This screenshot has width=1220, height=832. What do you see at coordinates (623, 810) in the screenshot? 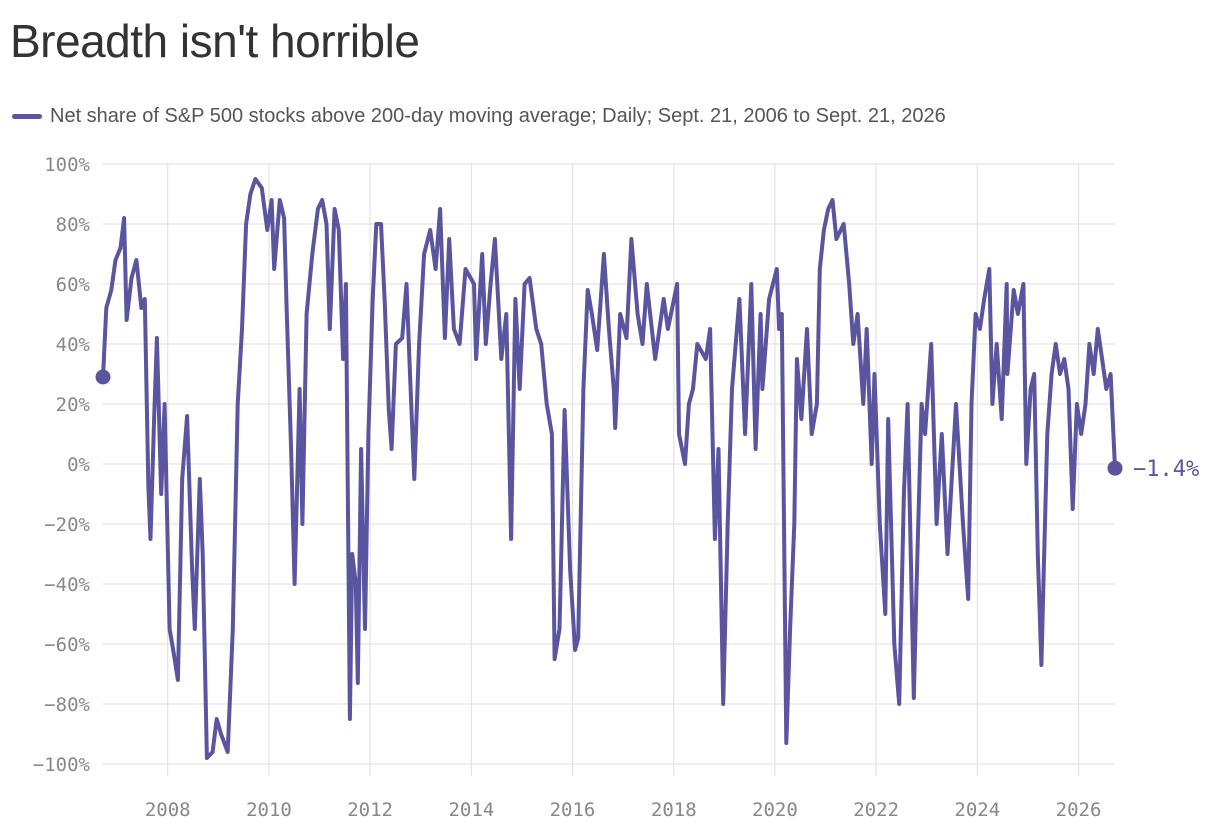
I see `x-axis-ticks: 2008 2010 2012 2014 2016 2018 2020 2022 2024 2026` at bounding box center [623, 810].